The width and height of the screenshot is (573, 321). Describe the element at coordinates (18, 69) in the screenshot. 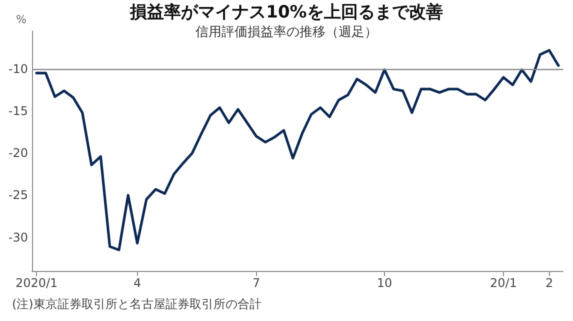

I see `y-tick-label: -10` at that location.